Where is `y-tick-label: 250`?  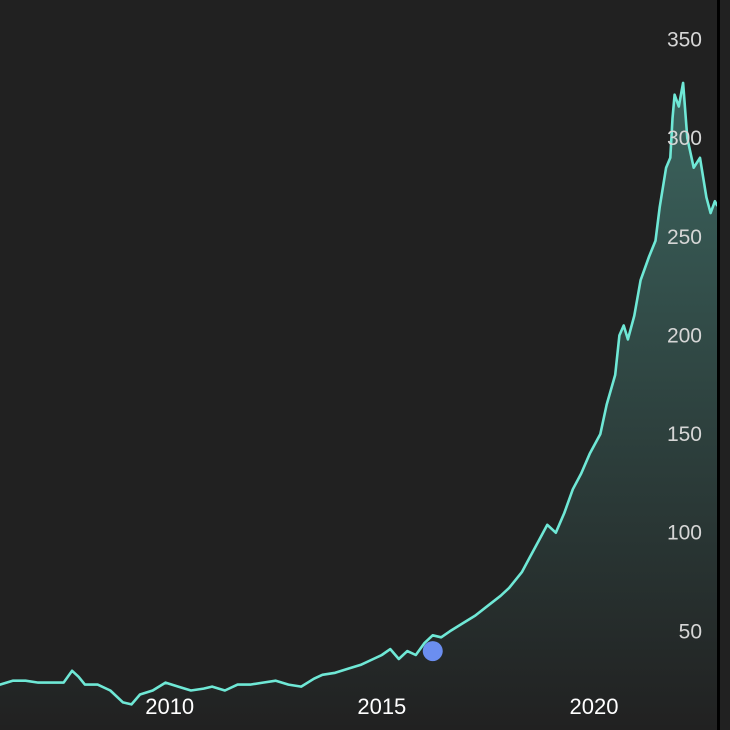
y-tick-label: 250 is located at coordinates (684, 237).